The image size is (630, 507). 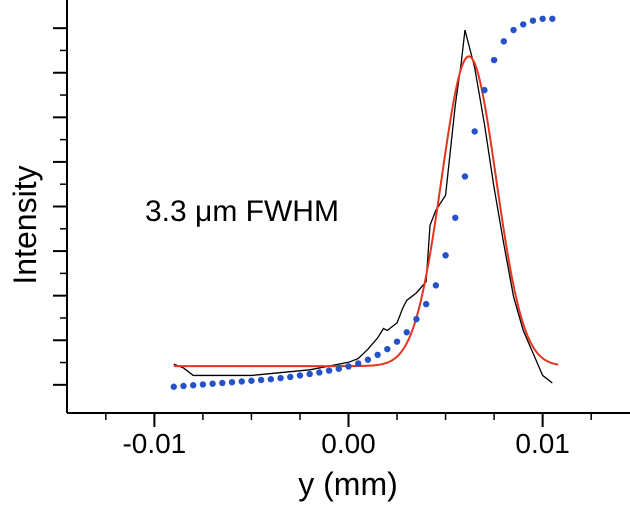 I want to click on x-tick-label: 0.00, so click(x=348, y=443).